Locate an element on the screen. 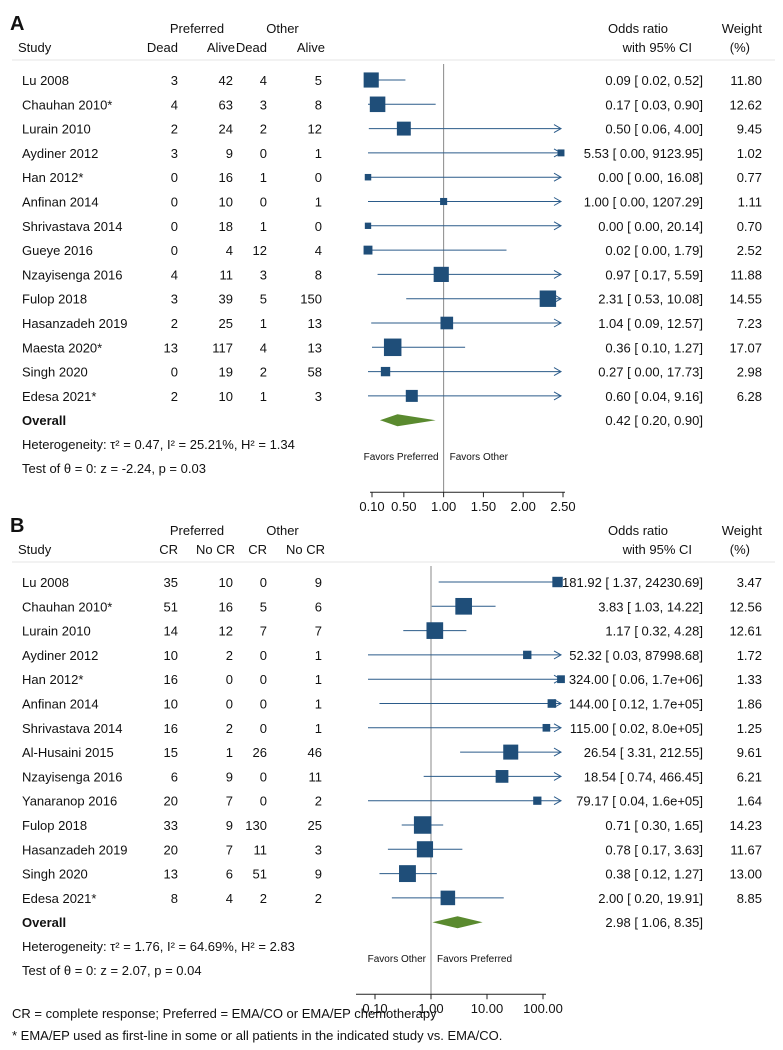  panel-b-row: Edesa 2021* 8 4 2 2 2.00 [ 0.20, 19.91] 8.85 is located at coordinates (392, 898).